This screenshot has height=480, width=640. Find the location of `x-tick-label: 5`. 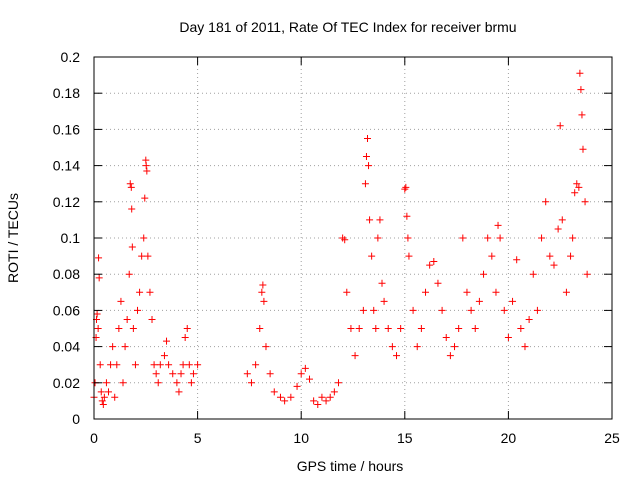

x-tick-label: 5 is located at coordinates (198, 438).